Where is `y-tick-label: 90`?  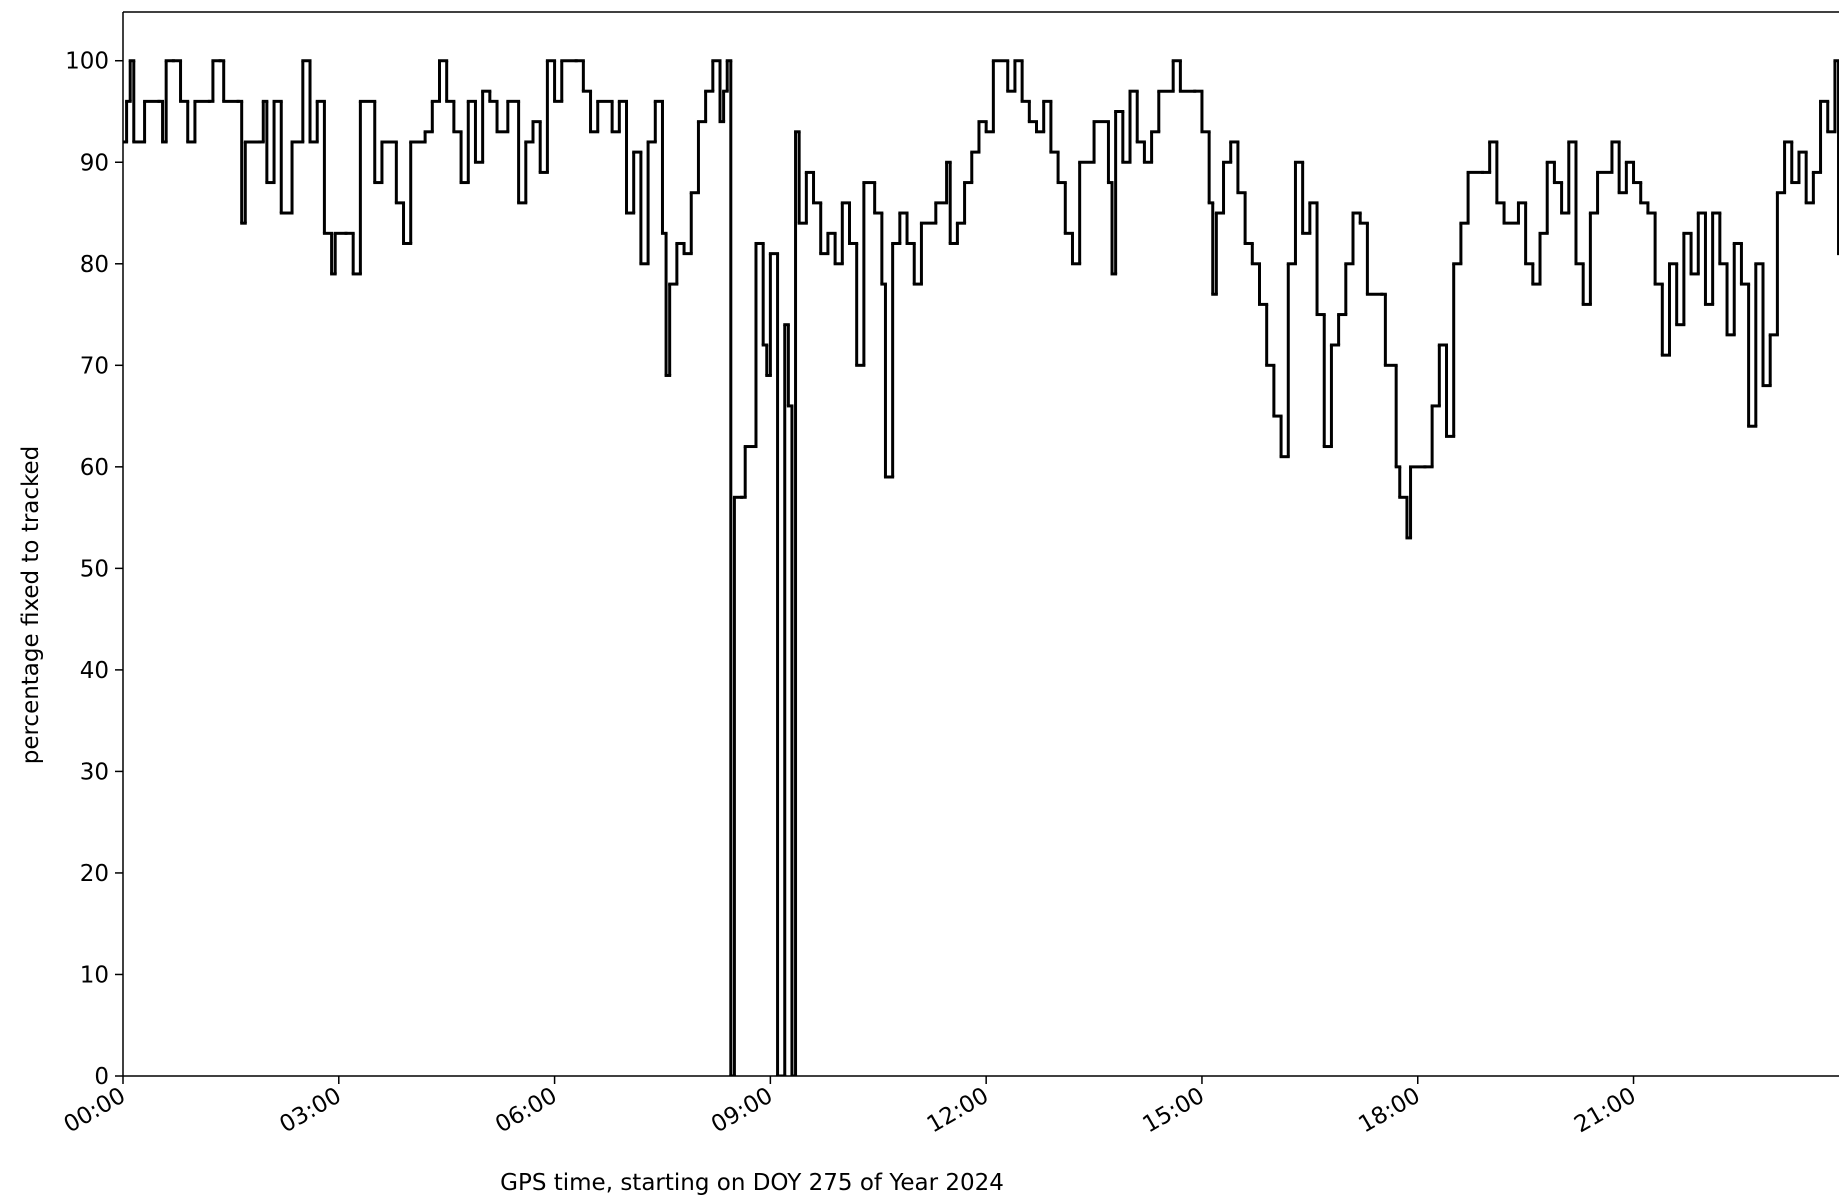
y-tick-label: 90 is located at coordinates (94, 163).